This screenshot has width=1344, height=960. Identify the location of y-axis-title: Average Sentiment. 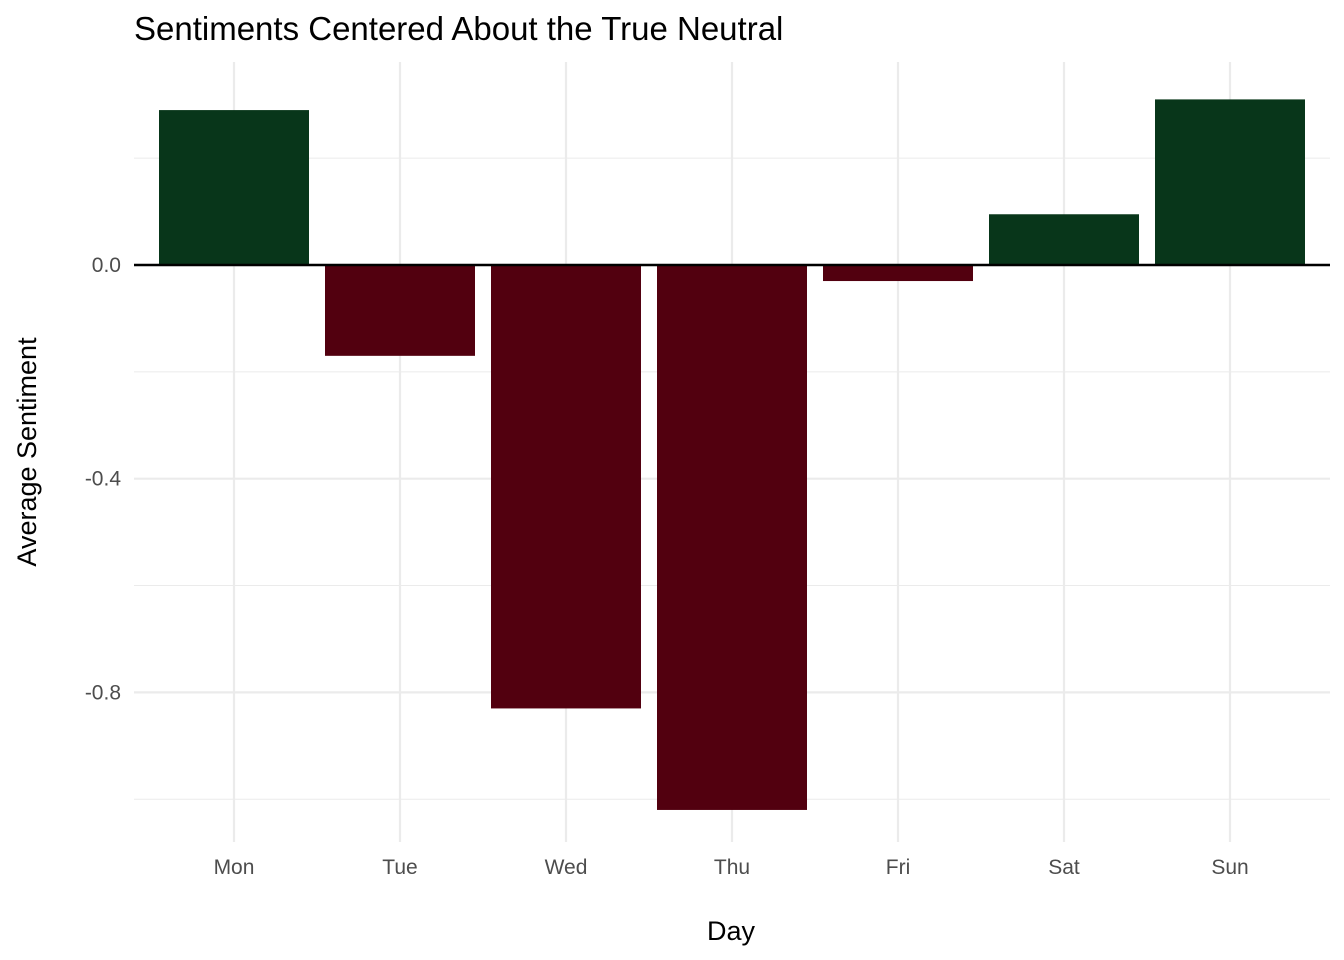
(27, 452).